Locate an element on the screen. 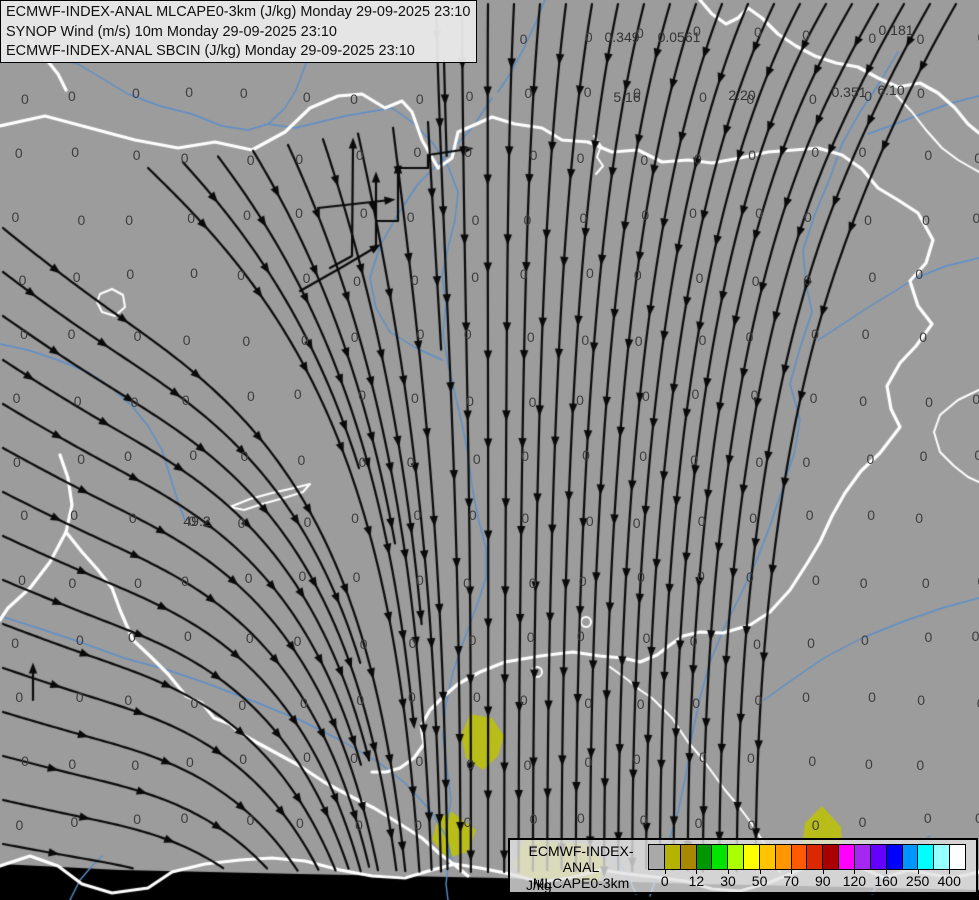 This screenshot has height=900, width=979. legend-title-line-1: ECMWF-INDEX-ANAL is located at coordinates (581, 859).